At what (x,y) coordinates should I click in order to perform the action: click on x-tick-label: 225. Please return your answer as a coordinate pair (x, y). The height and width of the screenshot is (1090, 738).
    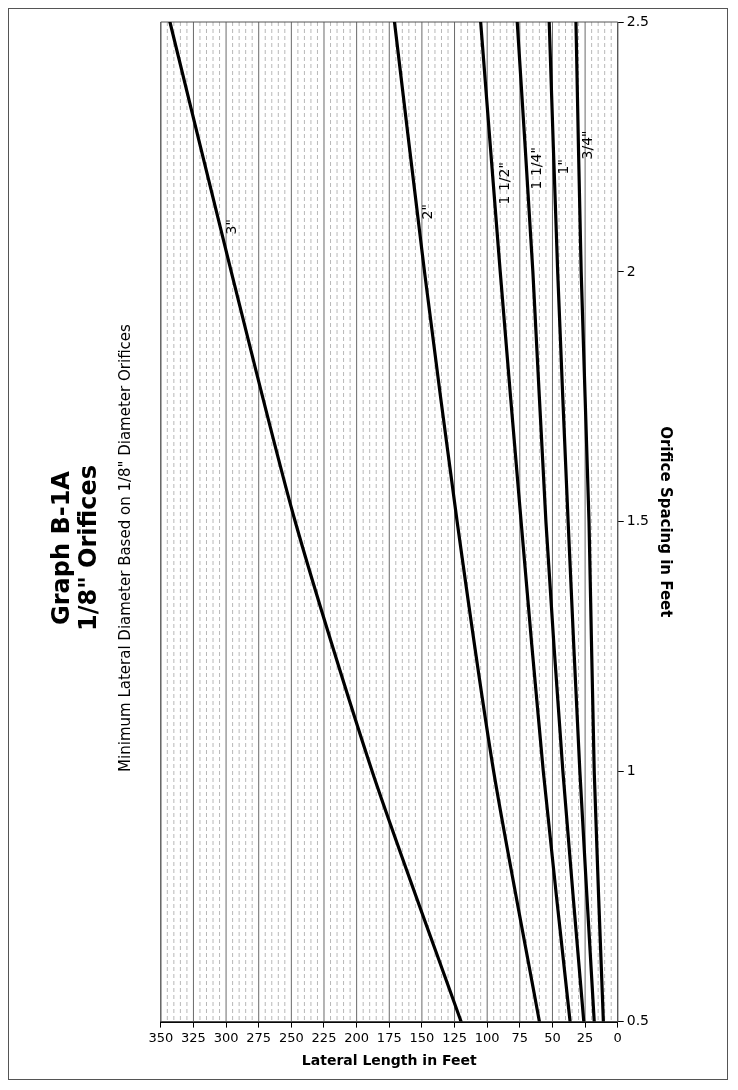
    Looking at the image, I should click on (324, 1037).